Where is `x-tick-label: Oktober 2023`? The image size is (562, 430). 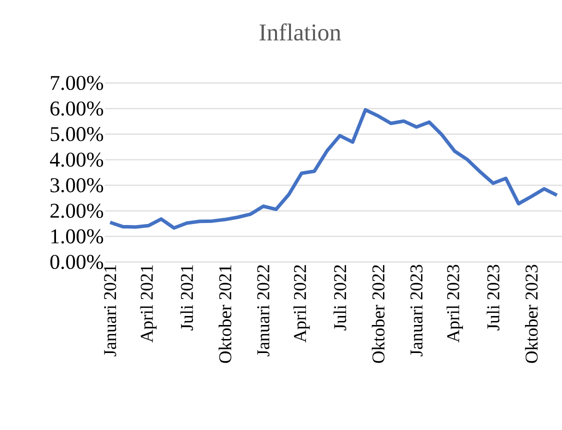 x-tick-label: Oktober 2023 is located at coordinates (531, 313).